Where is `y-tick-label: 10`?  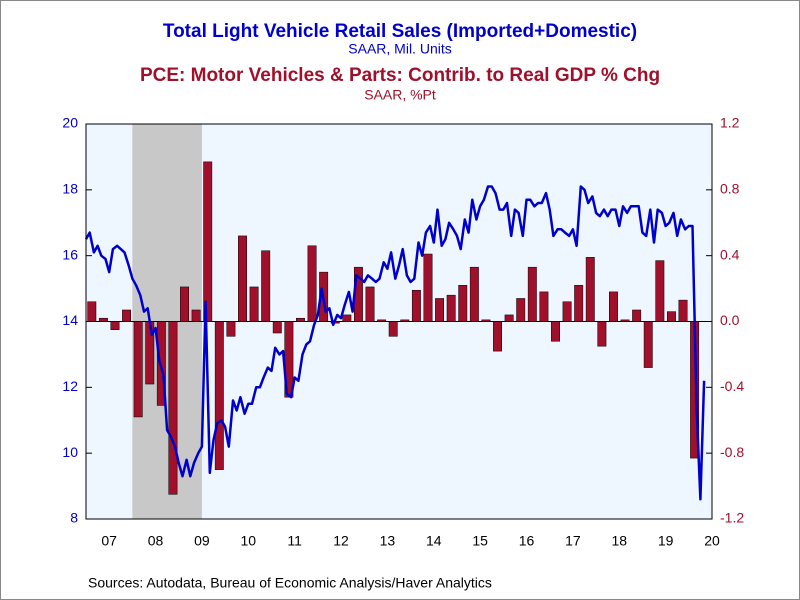
y-tick-label: 10 is located at coordinates (70, 452).